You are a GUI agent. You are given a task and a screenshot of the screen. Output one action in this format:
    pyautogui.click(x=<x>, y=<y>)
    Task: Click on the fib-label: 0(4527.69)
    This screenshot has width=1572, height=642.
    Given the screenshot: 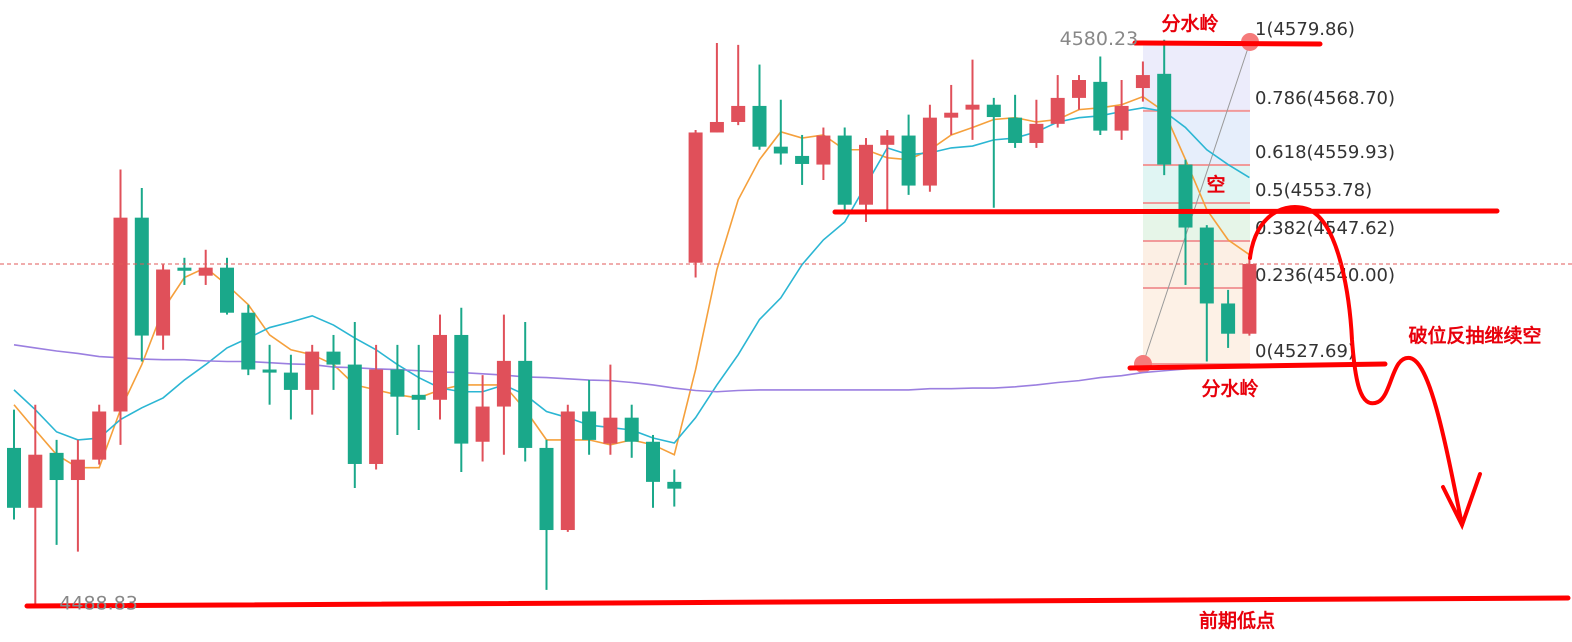 What is the action you would take?
    pyautogui.click(x=1305, y=351)
    